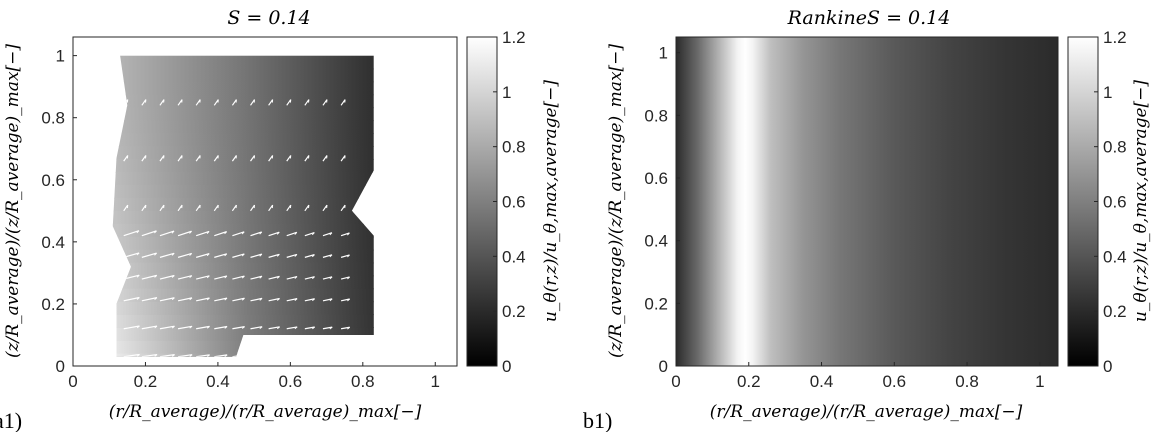 The width and height of the screenshot is (1159, 432). Describe the element at coordinates (514, 202) in the screenshot. I see `colorbar-tick-label: 0.6` at that location.